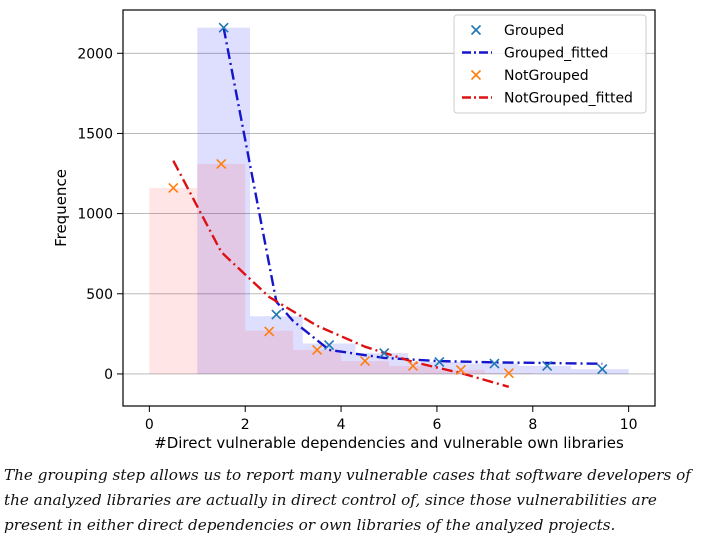 This screenshot has width=720, height=545. What do you see at coordinates (341, 425) in the screenshot?
I see `x-tick-label: 4` at bounding box center [341, 425].